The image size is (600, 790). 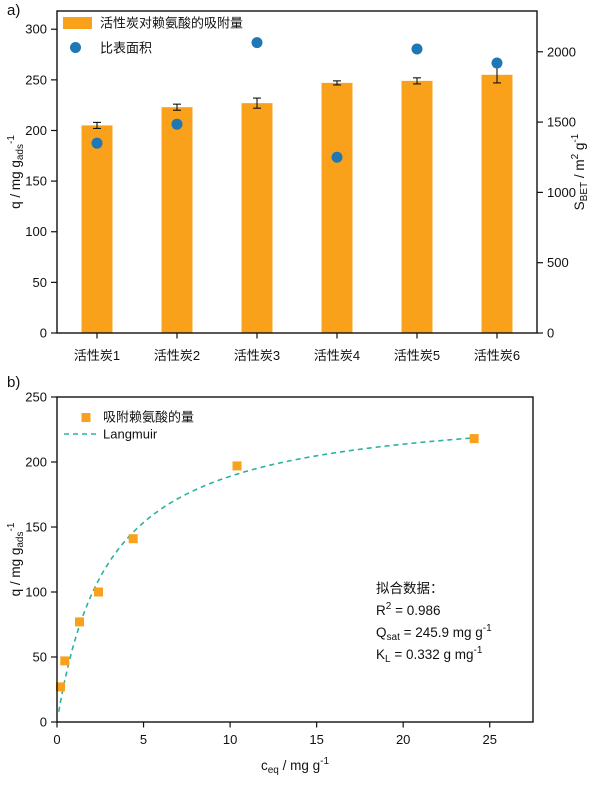 What do you see at coordinates (40, 657) in the screenshot?
I see `y-tick-label: 50` at bounding box center [40, 657].